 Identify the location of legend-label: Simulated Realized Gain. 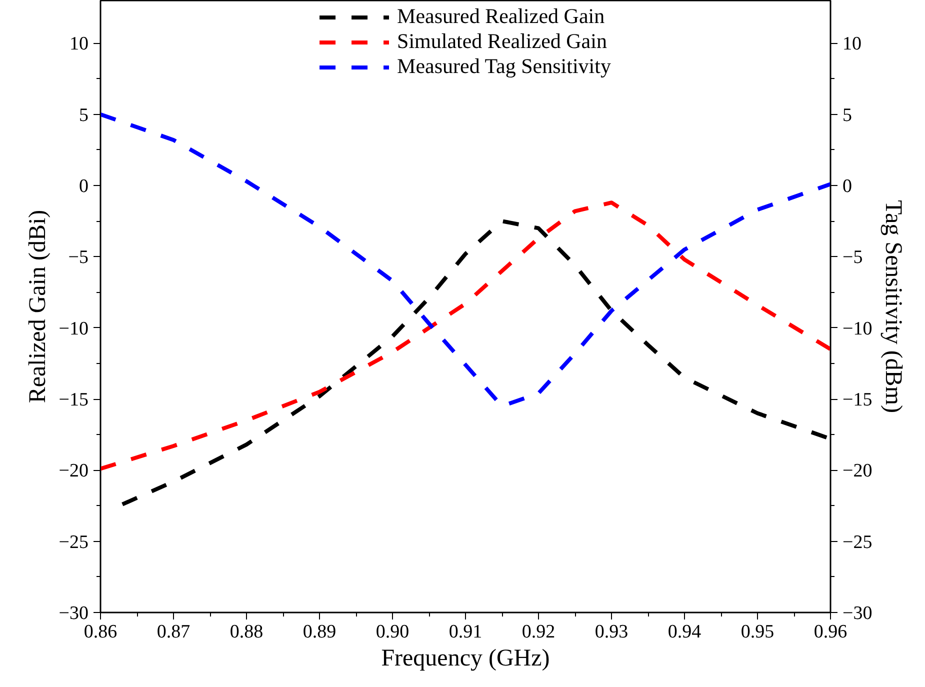
(502, 41).